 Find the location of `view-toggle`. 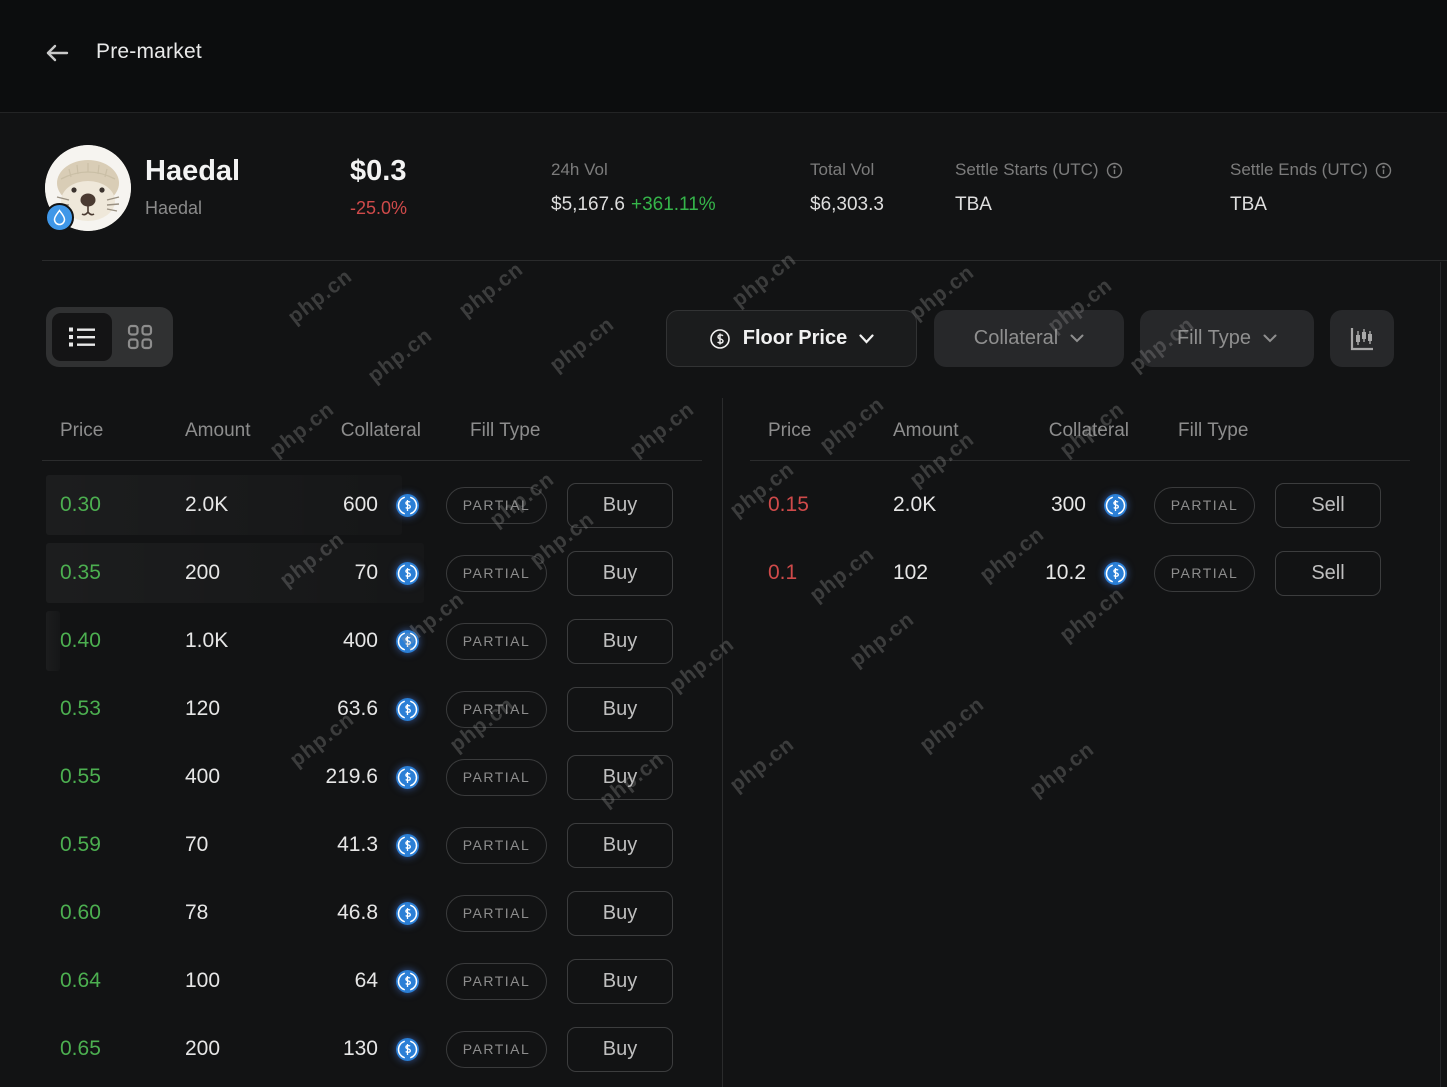

view-toggle is located at coordinates (109, 337).